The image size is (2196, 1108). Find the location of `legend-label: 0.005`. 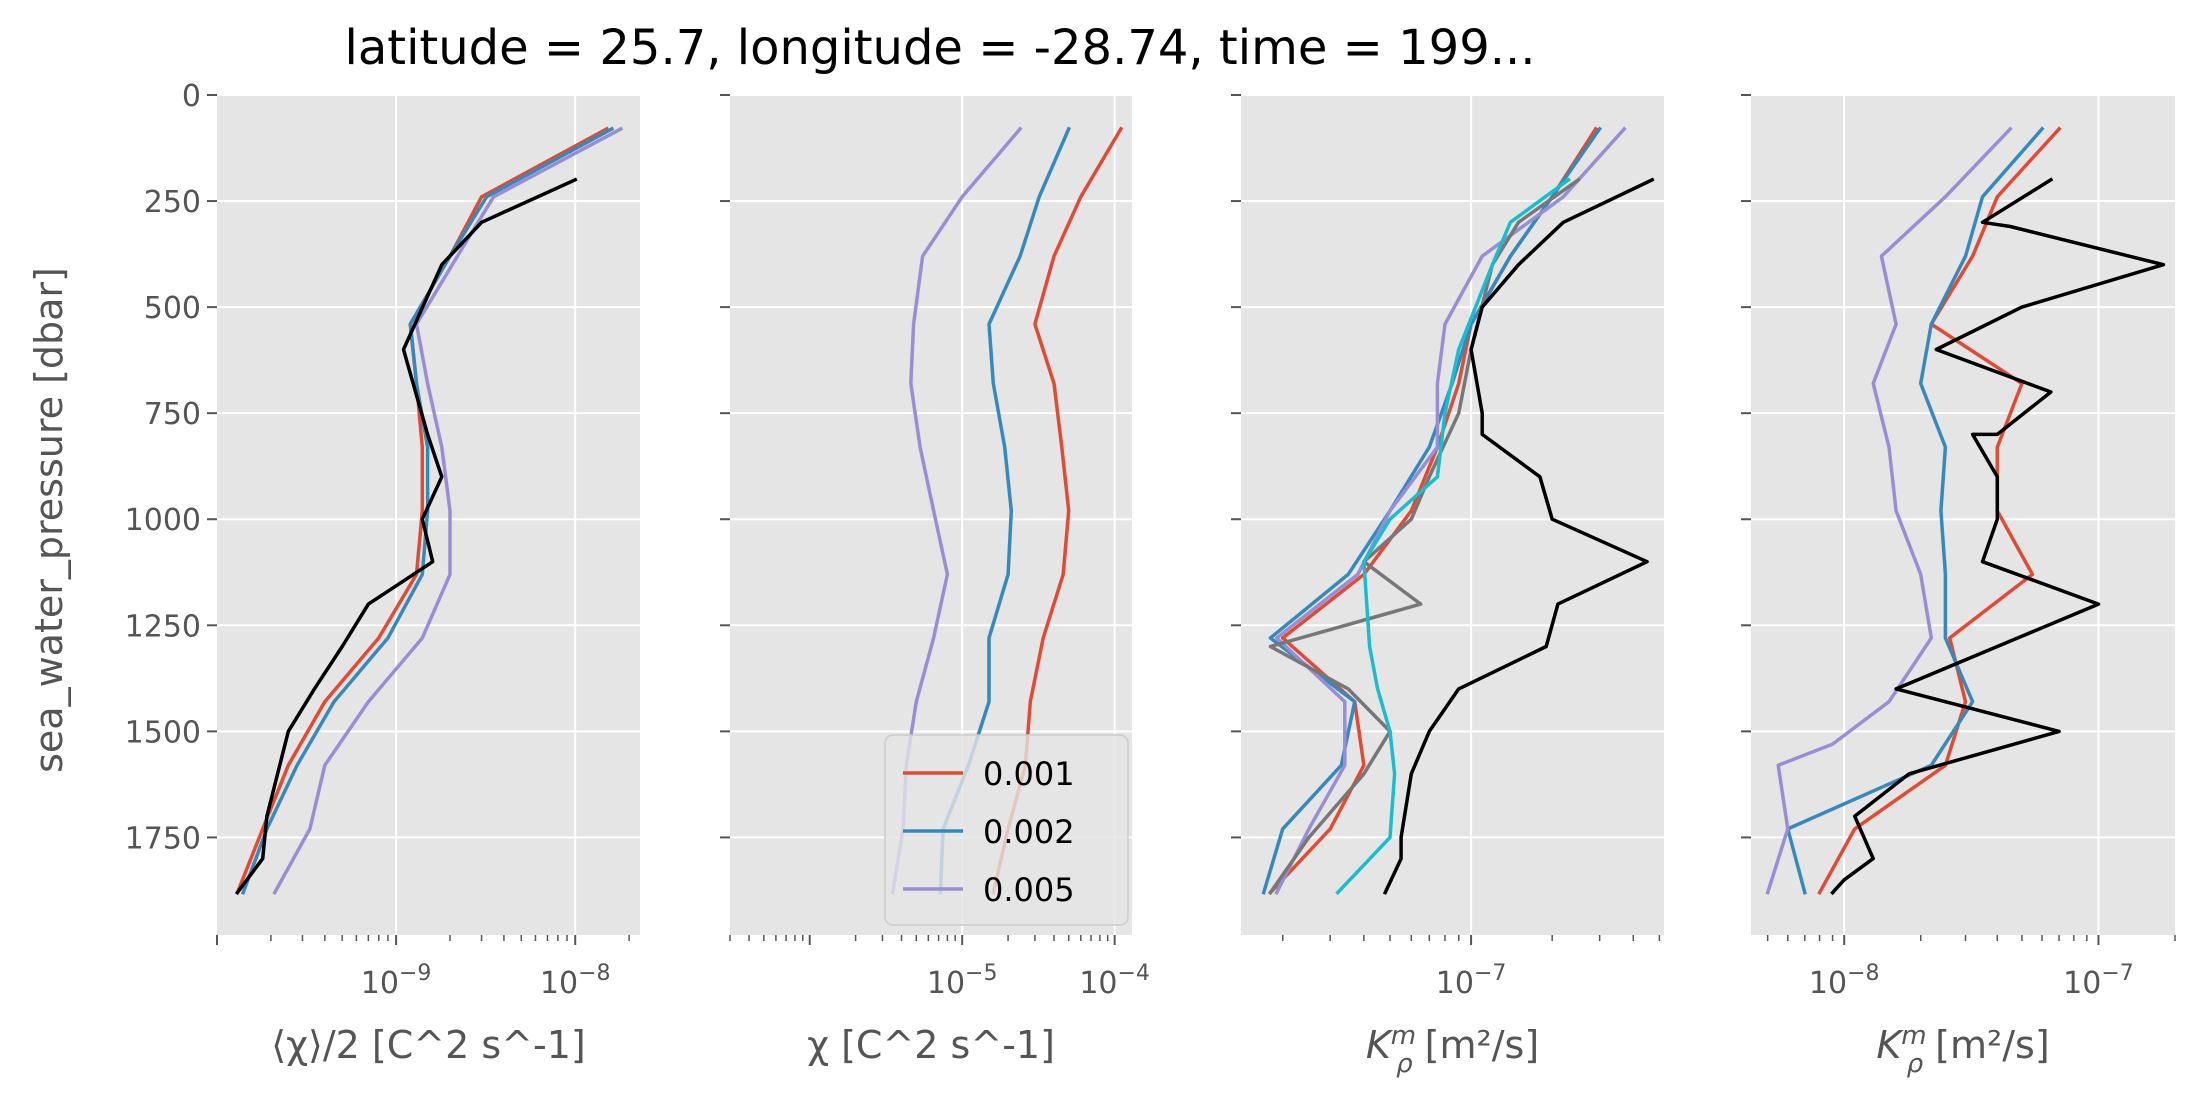

legend-label: 0.005 is located at coordinates (1029, 890).